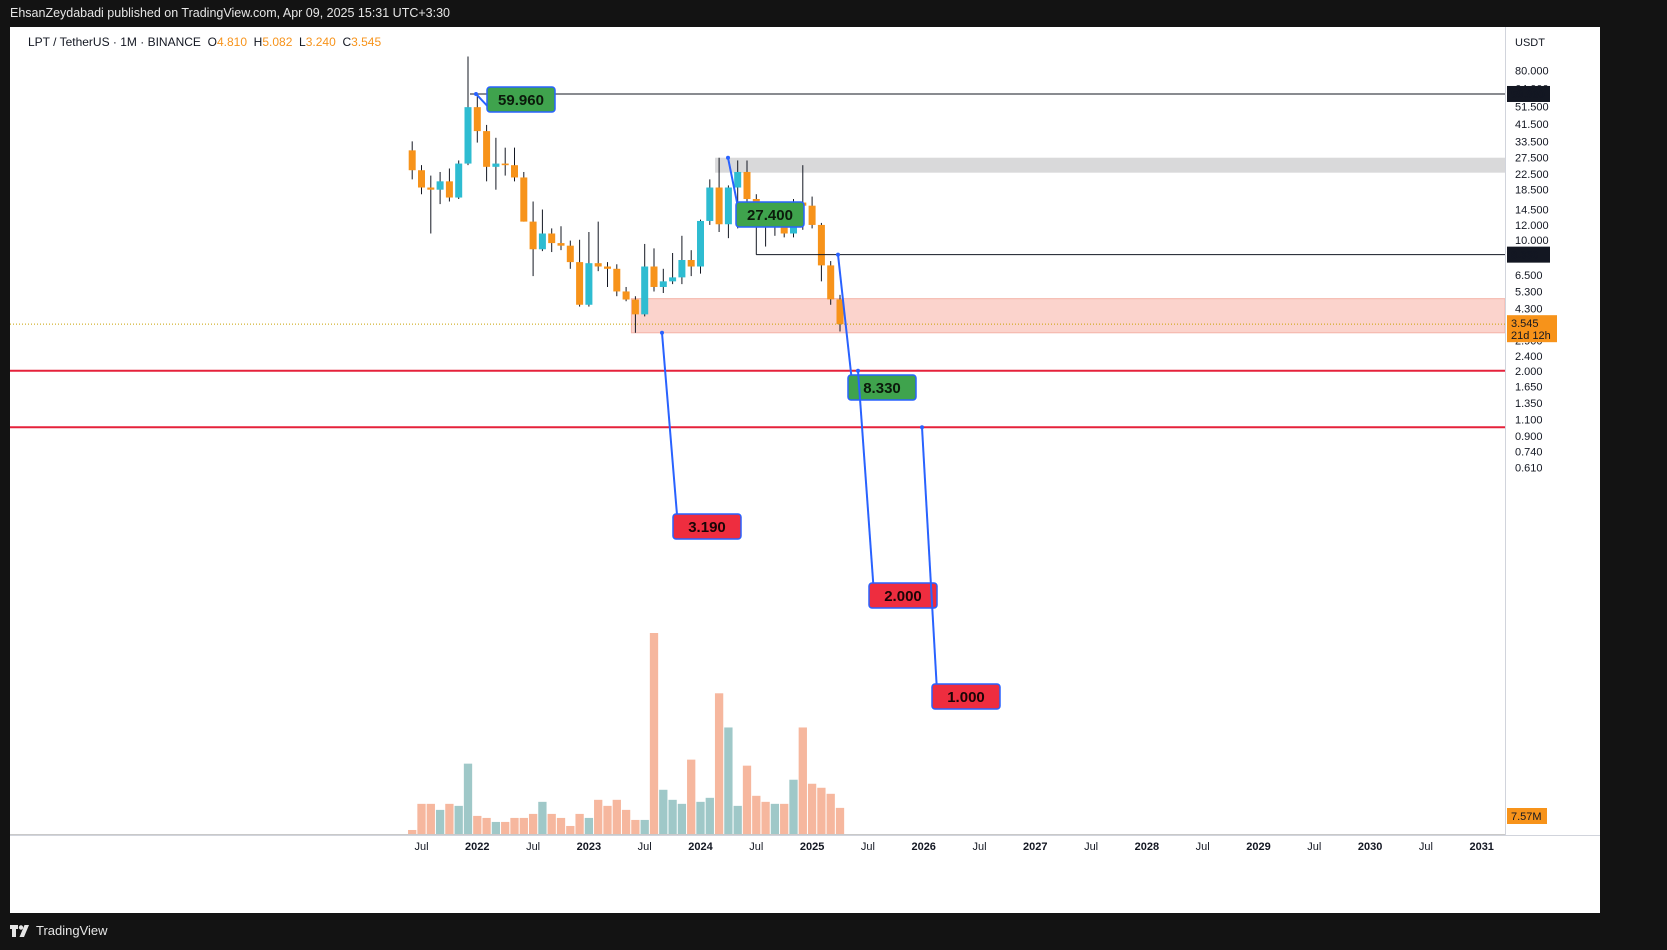 The image size is (1667, 950). What do you see at coordinates (765, 191) in the screenshot?
I see `callout-27-400: 27.400` at bounding box center [765, 191].